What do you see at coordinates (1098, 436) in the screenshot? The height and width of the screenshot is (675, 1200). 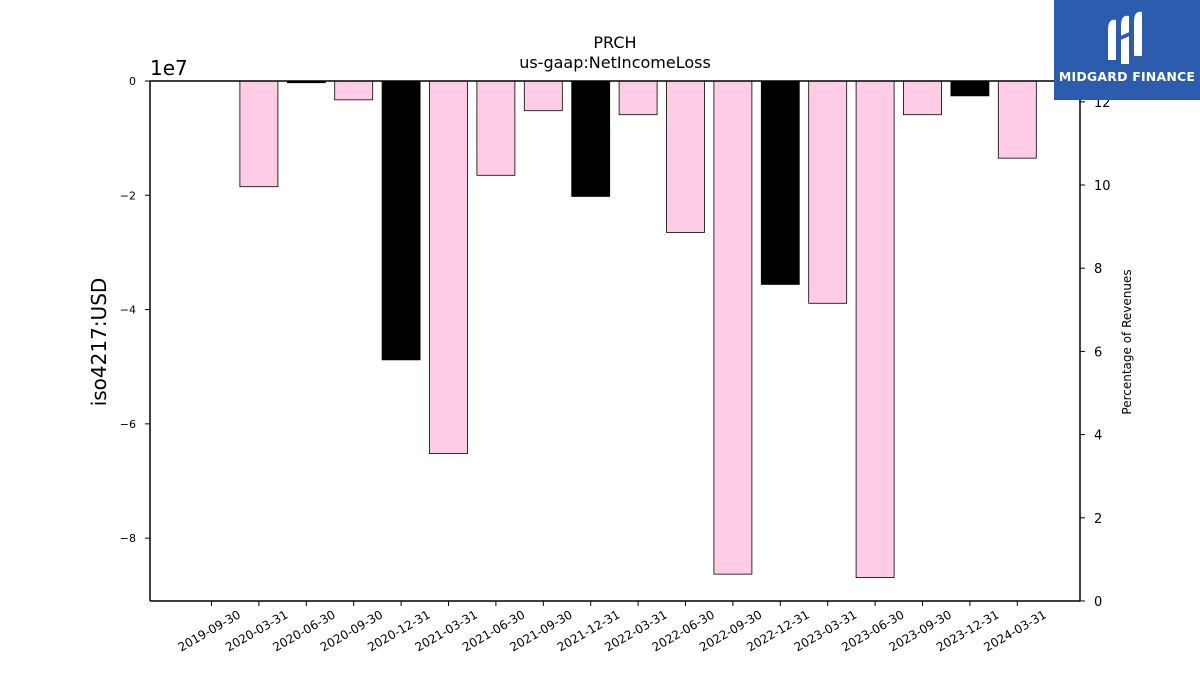 I see `y2-tick-label: 4` at bounding box center [1098, 436].